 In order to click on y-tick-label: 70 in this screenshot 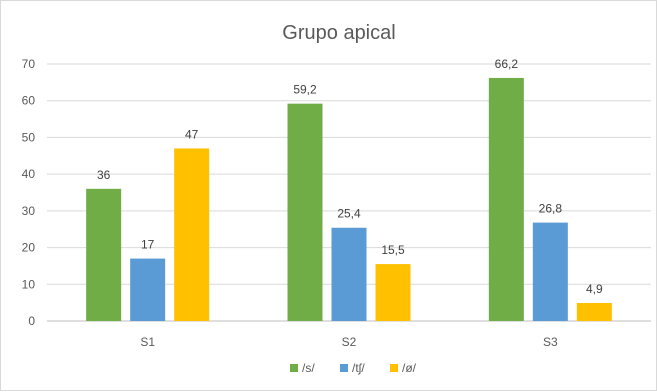, I will do `click(29, 64)`.